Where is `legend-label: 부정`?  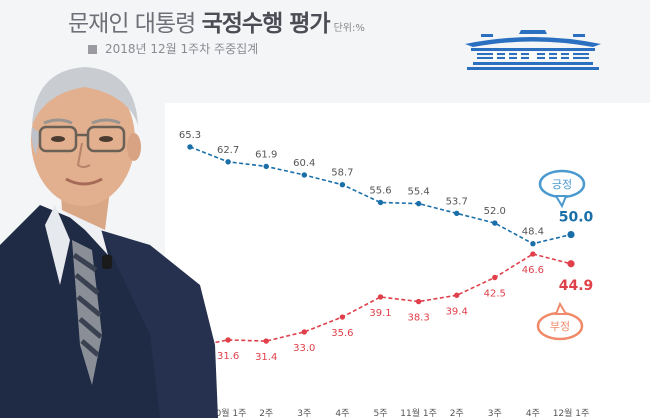
legend-label: 부정 is located at coordinates (560, 326).